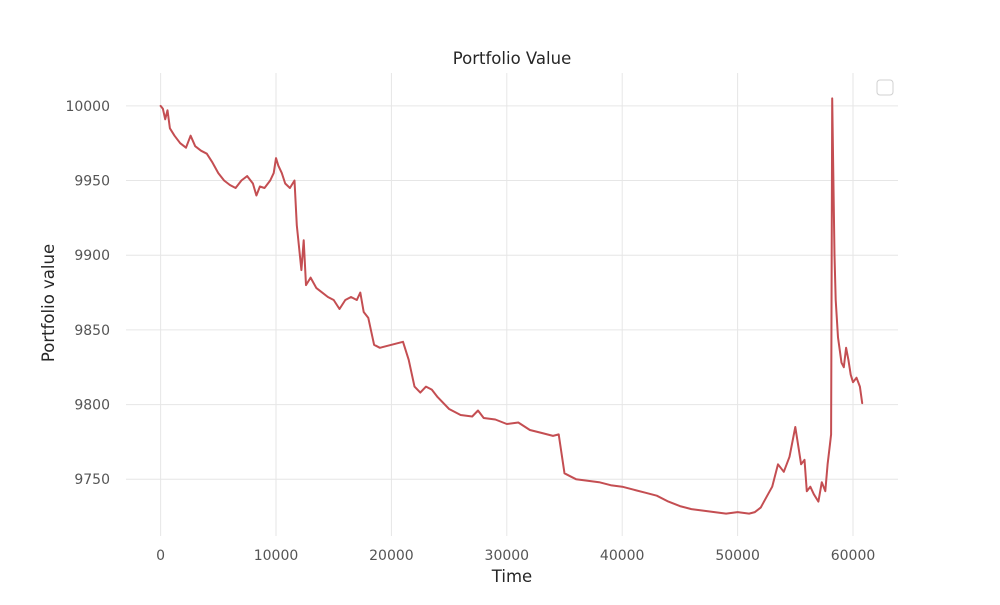 This screenshot has width=1000, height=605. Describe the element at coordinates (92, 256) in the screenshot. I see `y-tick-label: 9900` at that location.